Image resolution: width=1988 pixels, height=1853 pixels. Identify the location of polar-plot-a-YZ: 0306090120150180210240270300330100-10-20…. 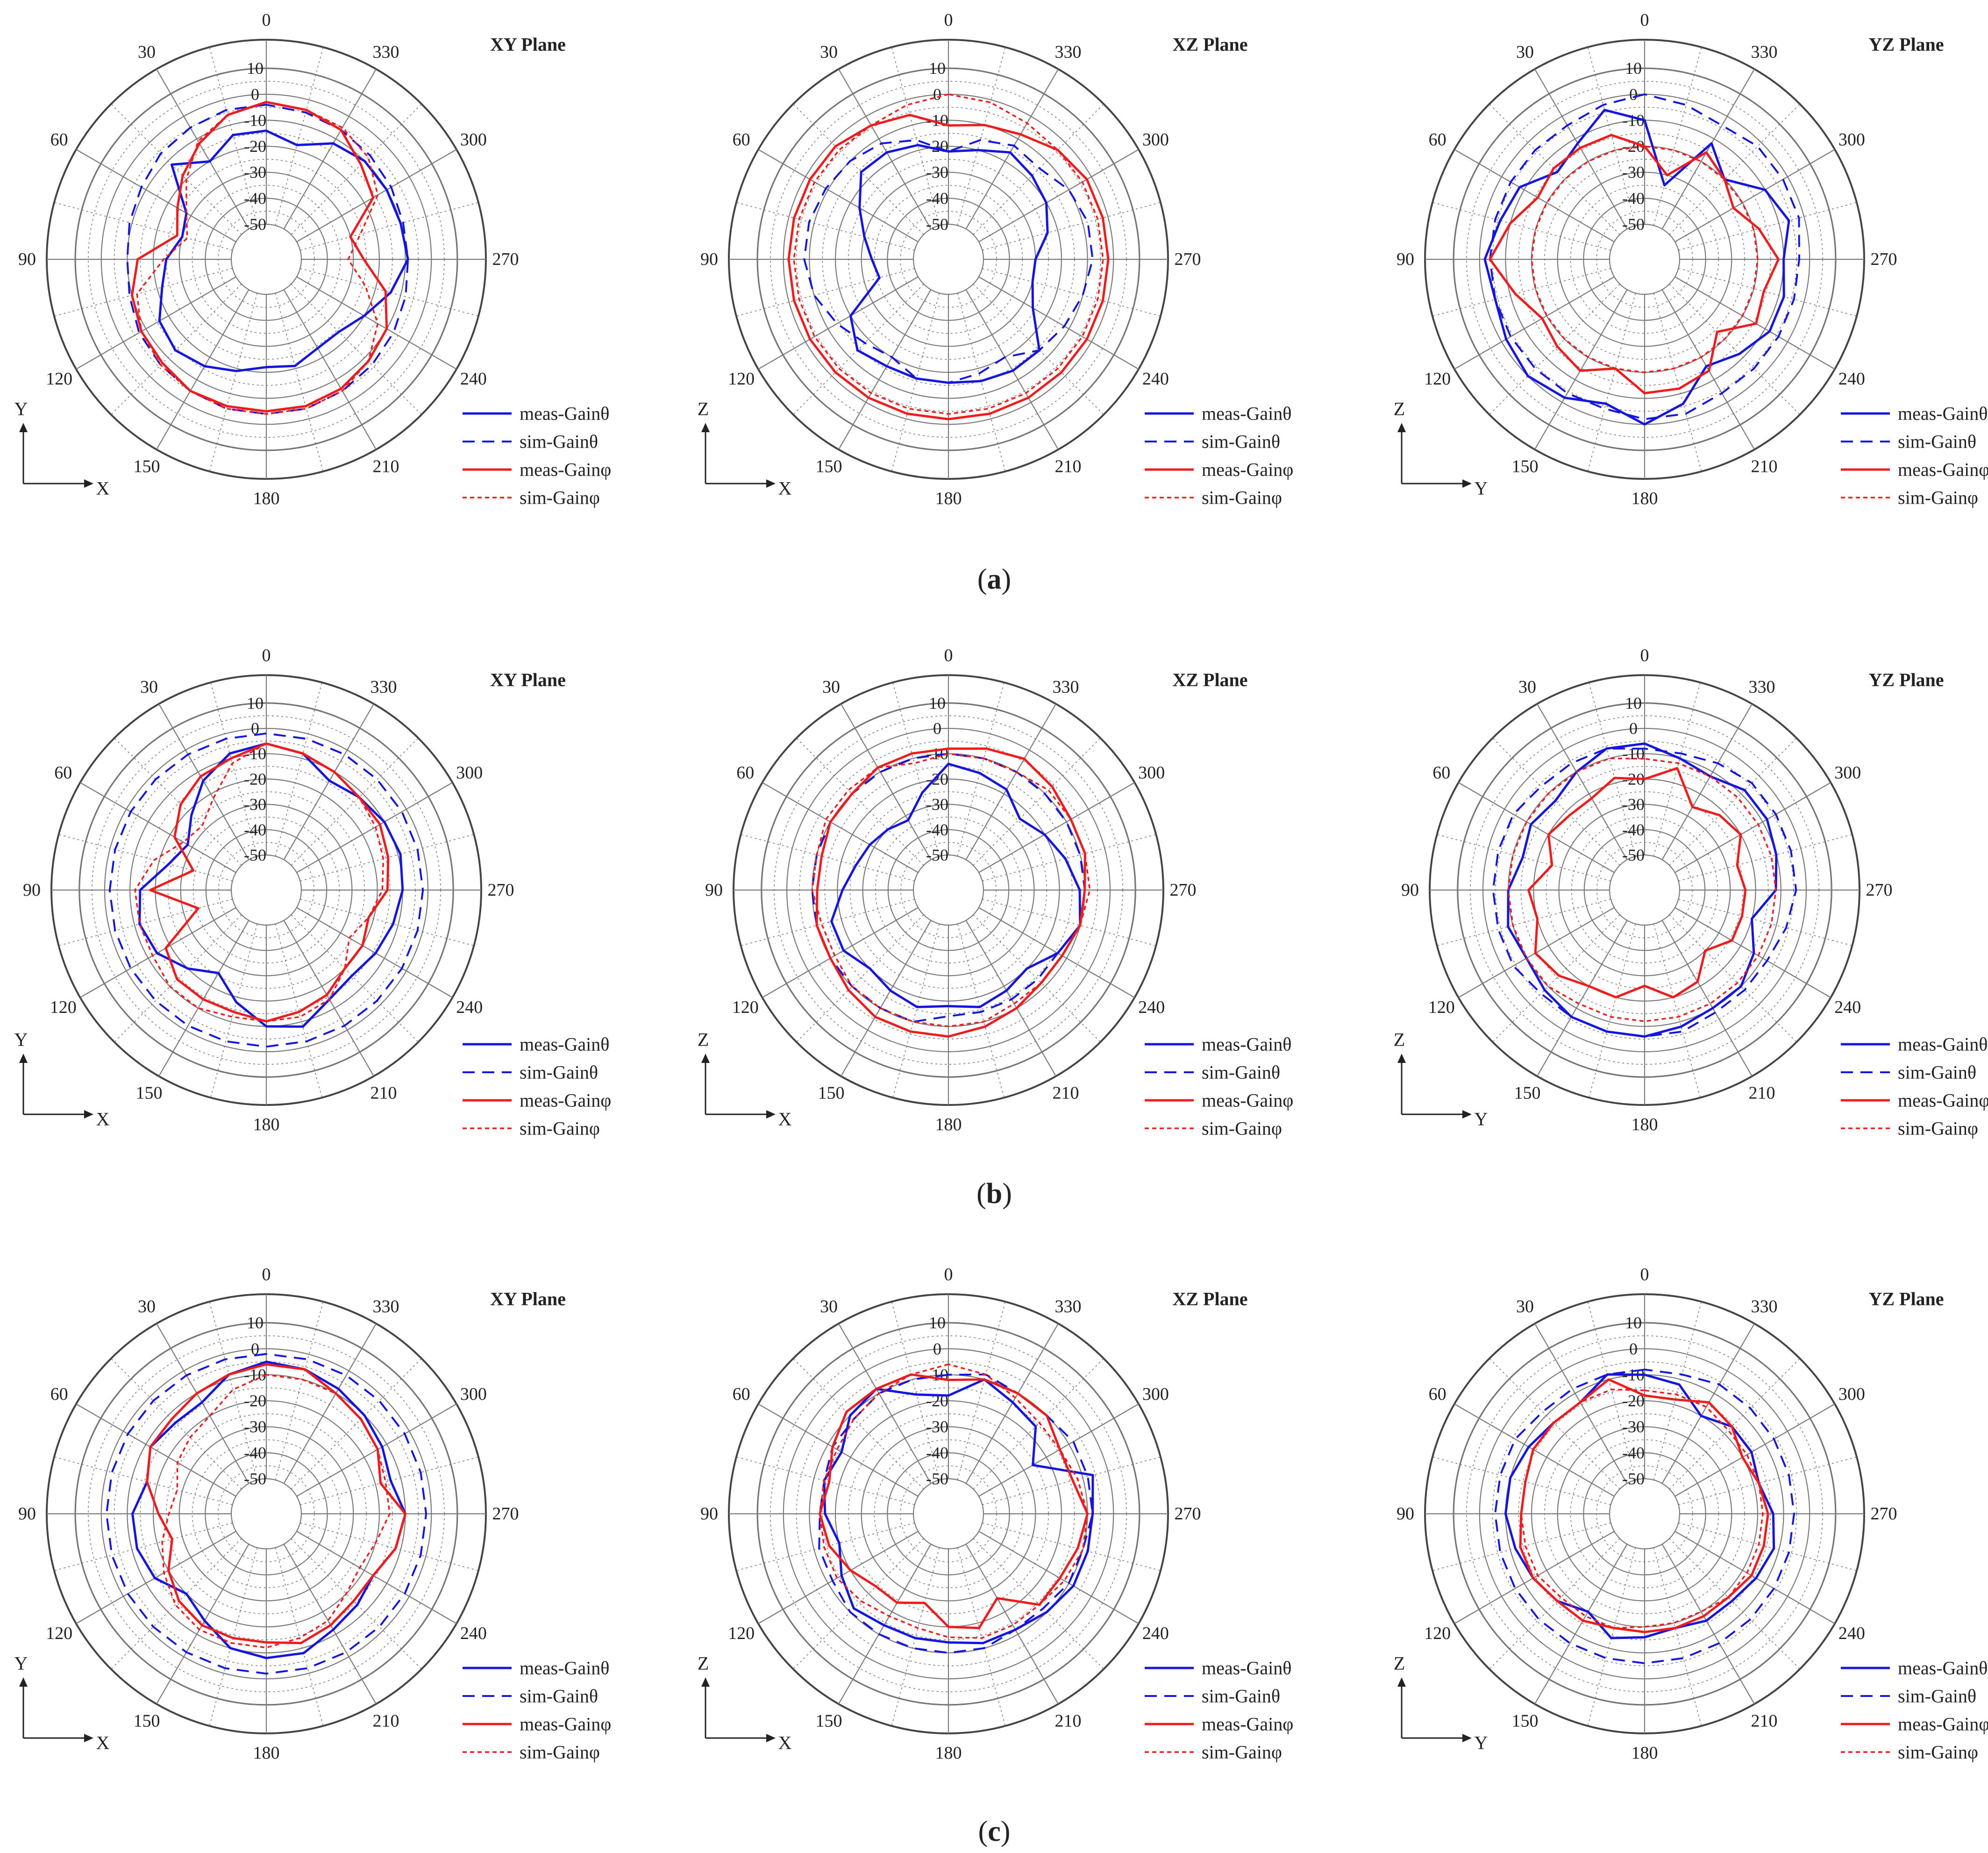
(1691, 259).